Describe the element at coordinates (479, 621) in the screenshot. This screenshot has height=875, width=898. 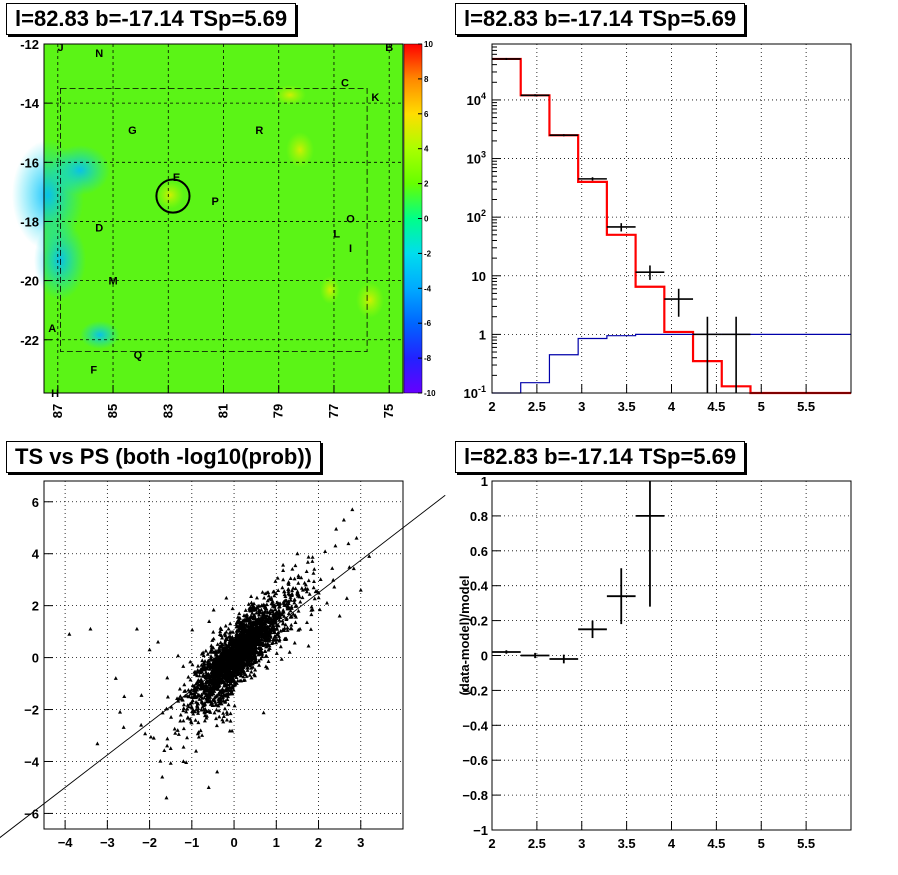
I see `y-tick-label: 0.2` at that location.